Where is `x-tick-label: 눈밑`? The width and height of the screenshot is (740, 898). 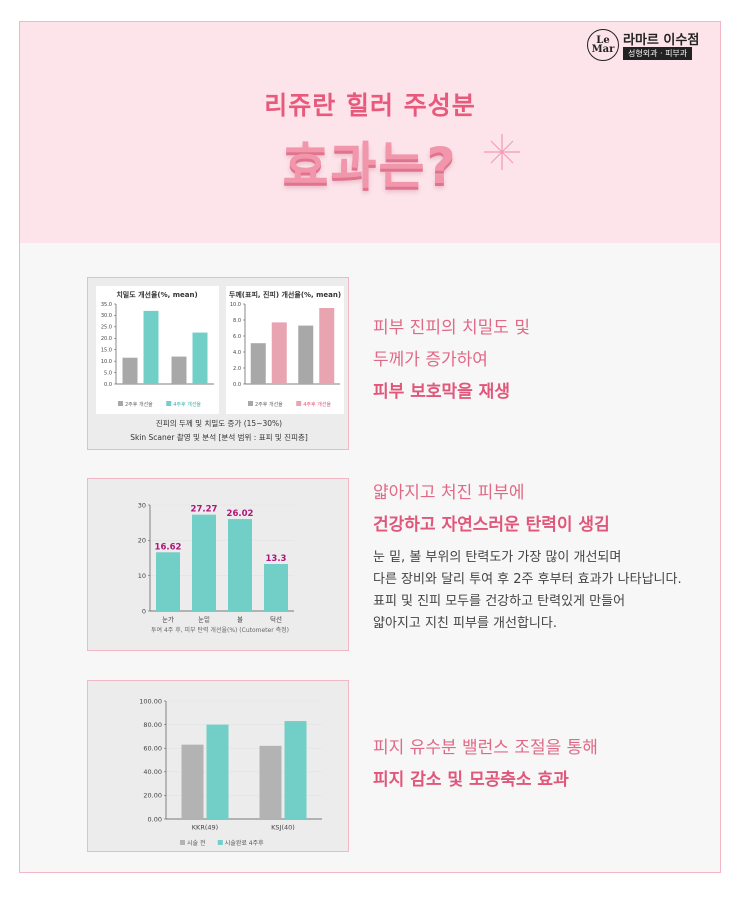
x-tick-label: 눈밑 is located at coordinates (204, 620).